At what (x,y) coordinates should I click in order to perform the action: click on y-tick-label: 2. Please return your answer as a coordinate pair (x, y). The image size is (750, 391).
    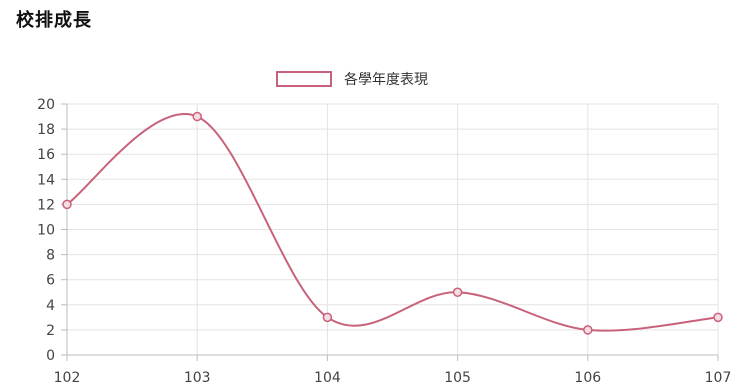
    Looking at the image, I should click on (50, 331).